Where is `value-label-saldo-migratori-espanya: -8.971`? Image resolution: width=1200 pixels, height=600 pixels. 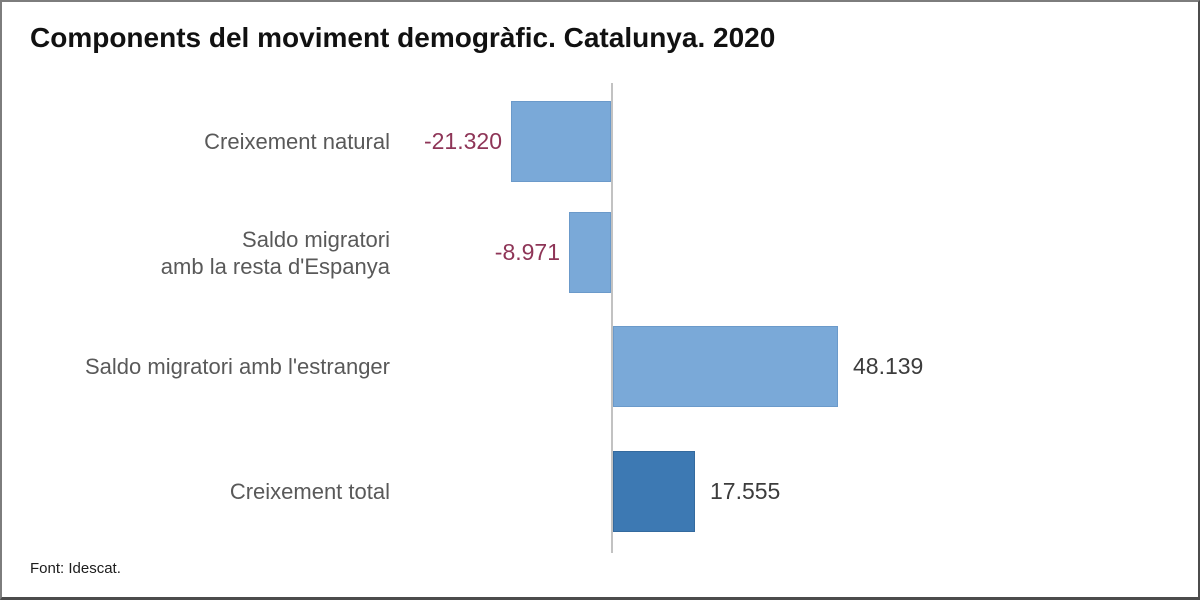
value-label-saldo-migratori-espanya: -8.971 is located at coordinates (527, 252).